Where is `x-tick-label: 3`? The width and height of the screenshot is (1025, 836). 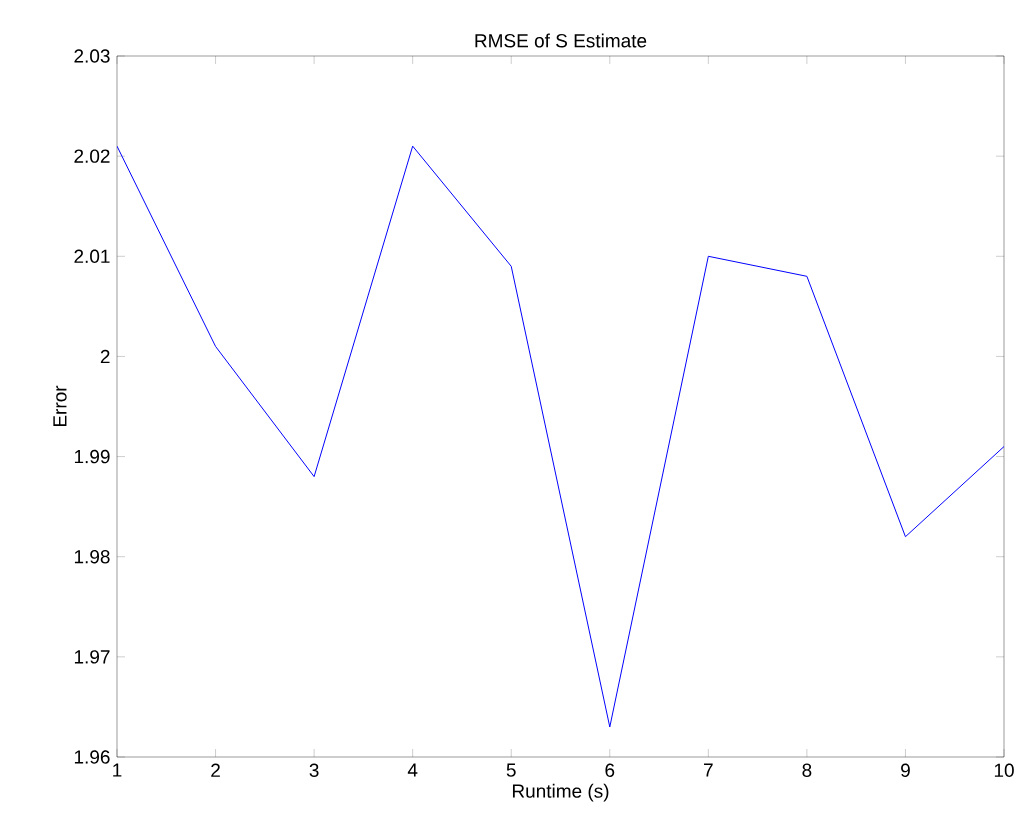 x-tick-label: 3 is located at coordinates (314, 770).